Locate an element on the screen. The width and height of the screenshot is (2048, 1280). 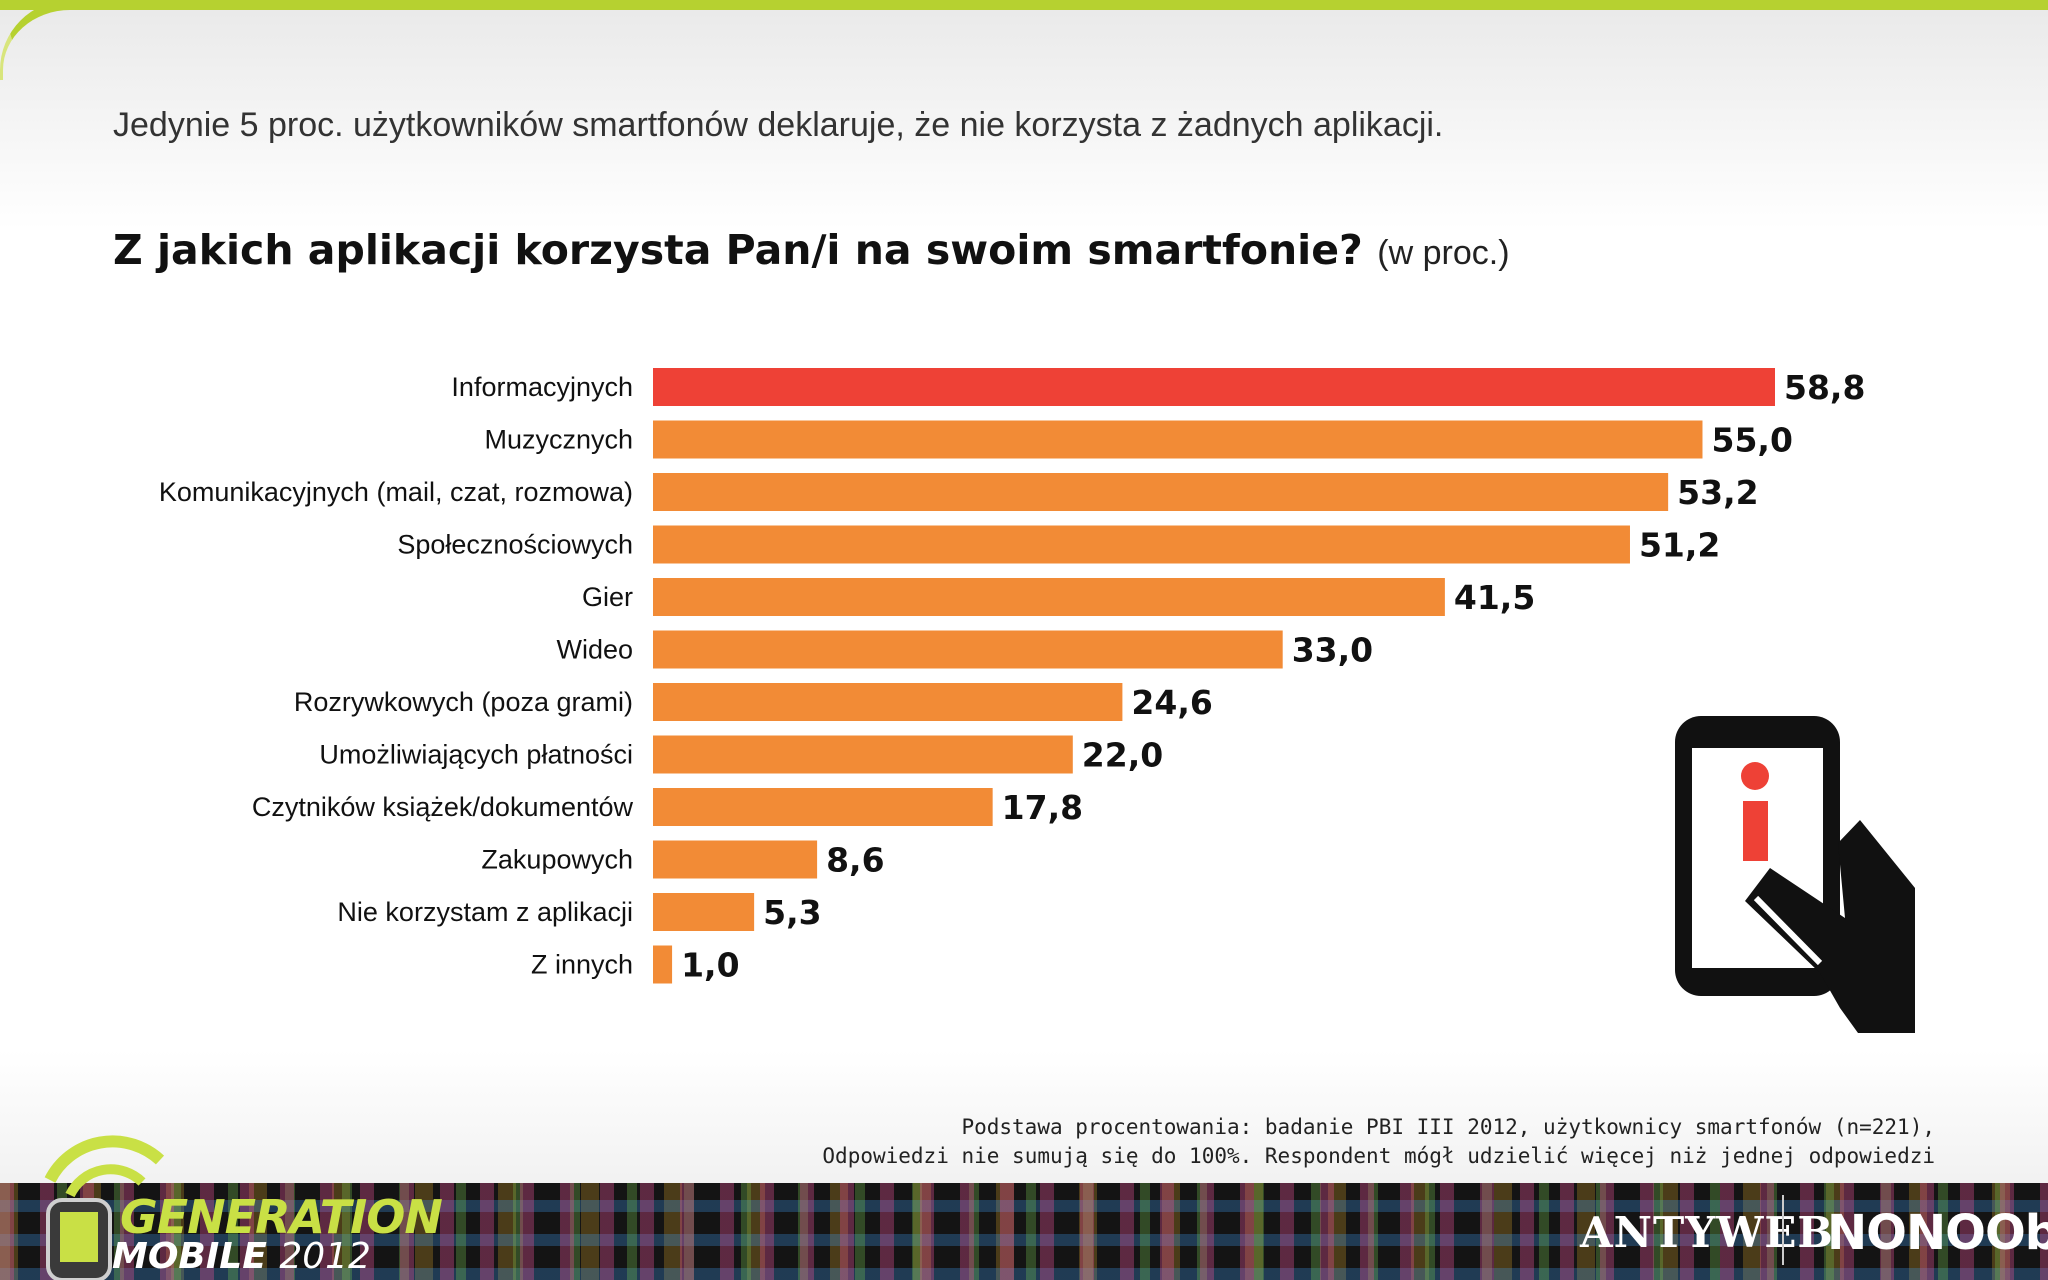
value-label: 1,0 is located at coordinates (710, 965).